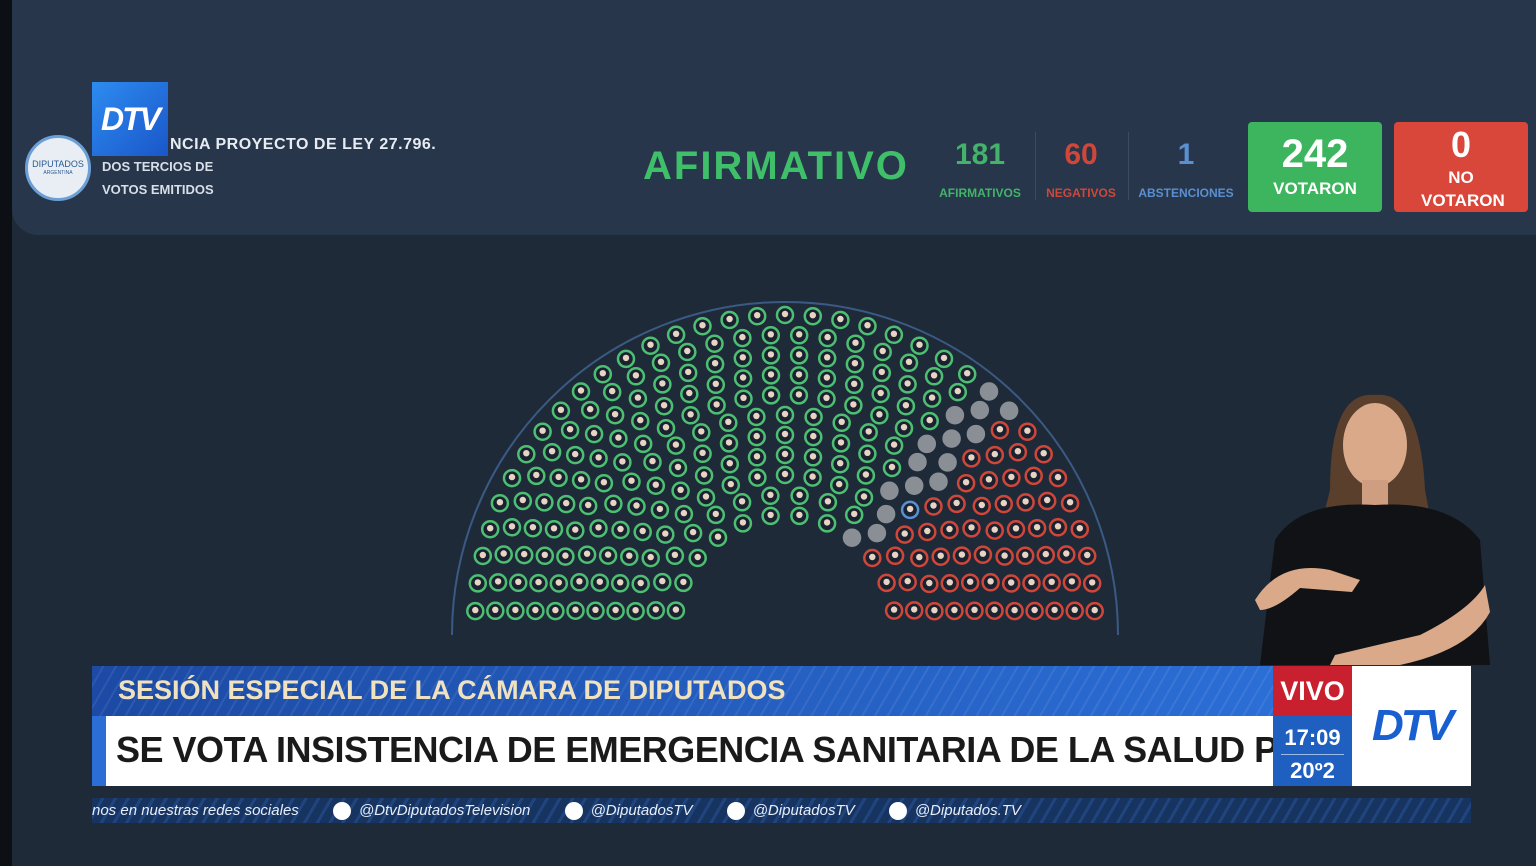 The height and width of the screenshot is (866, 1536). What do you see at coordinates (58, 168) in the screenshot?
I see `seal: DIPUTADOS ARGENTINA` at bounding box center [58, 168].